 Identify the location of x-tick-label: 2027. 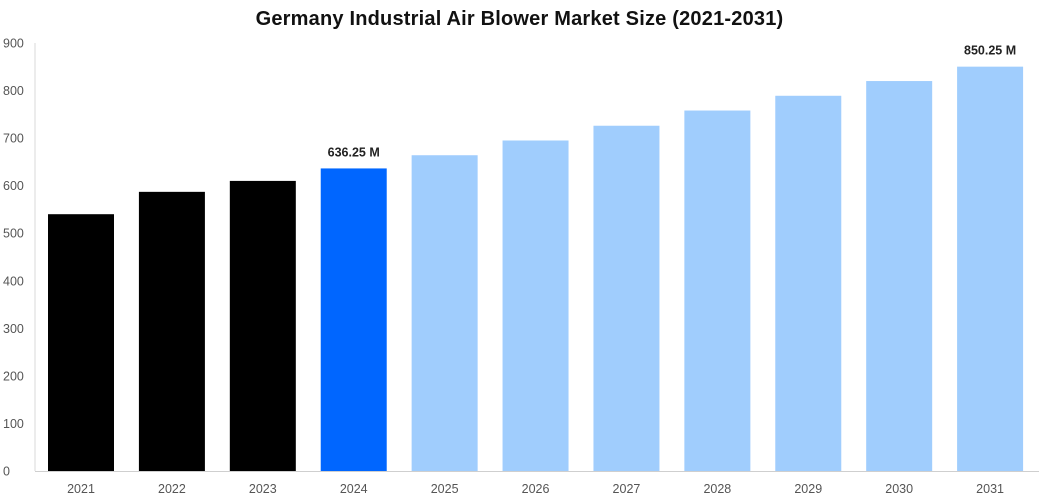
(627, 489).